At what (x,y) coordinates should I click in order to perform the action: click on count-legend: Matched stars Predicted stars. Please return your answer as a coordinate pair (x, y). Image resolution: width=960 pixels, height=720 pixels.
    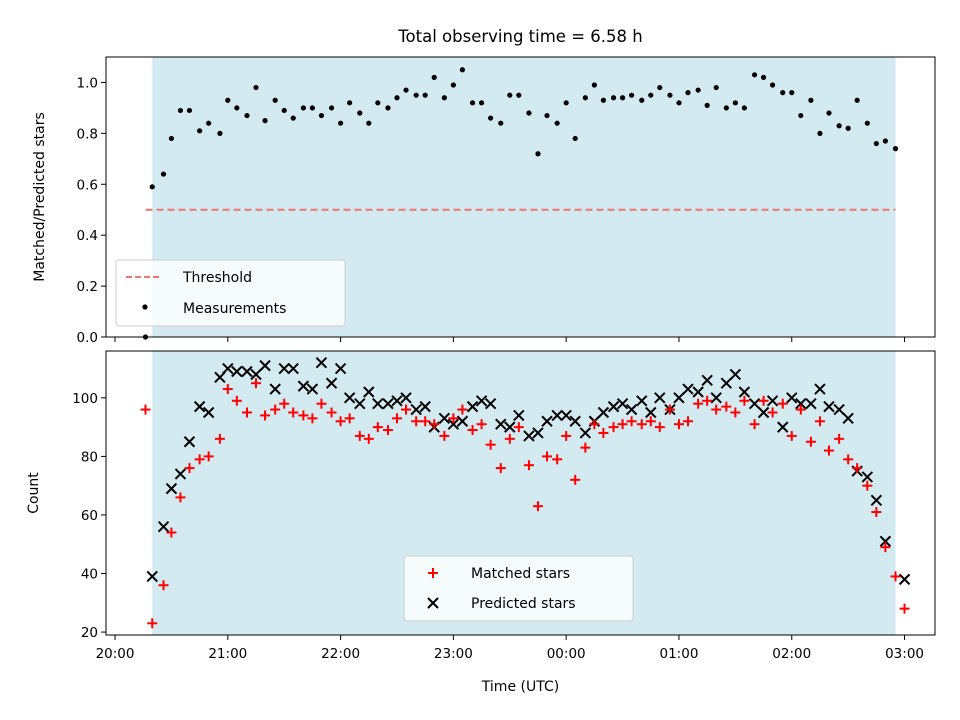
    Looking at the image, I should click on (518, 588).